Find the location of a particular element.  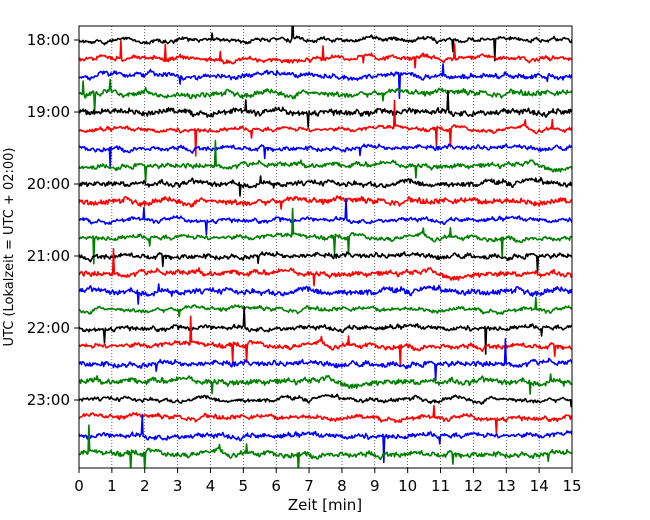

x-tick-label: 13 is located at coordinates (506, 486).